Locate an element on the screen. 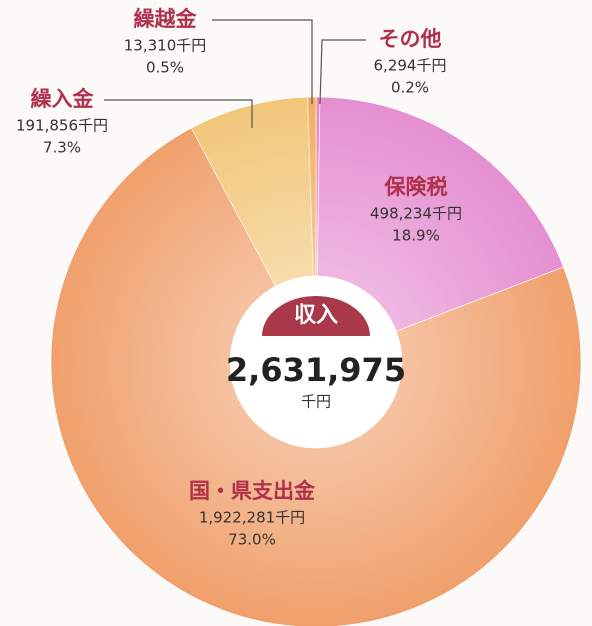 Image resolution: width=592 pixels, height=626 pixels. total: 2,631,975 is located at coordinates (316, 370).